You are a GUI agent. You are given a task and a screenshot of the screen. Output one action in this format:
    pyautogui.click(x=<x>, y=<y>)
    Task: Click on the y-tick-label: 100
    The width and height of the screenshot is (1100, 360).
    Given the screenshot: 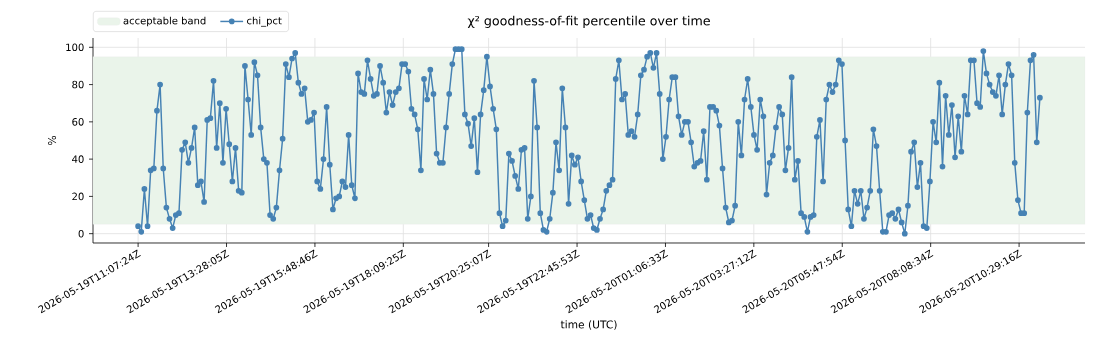 What is the action you would take?
    pyautogui.click(x=75, y=47)
    